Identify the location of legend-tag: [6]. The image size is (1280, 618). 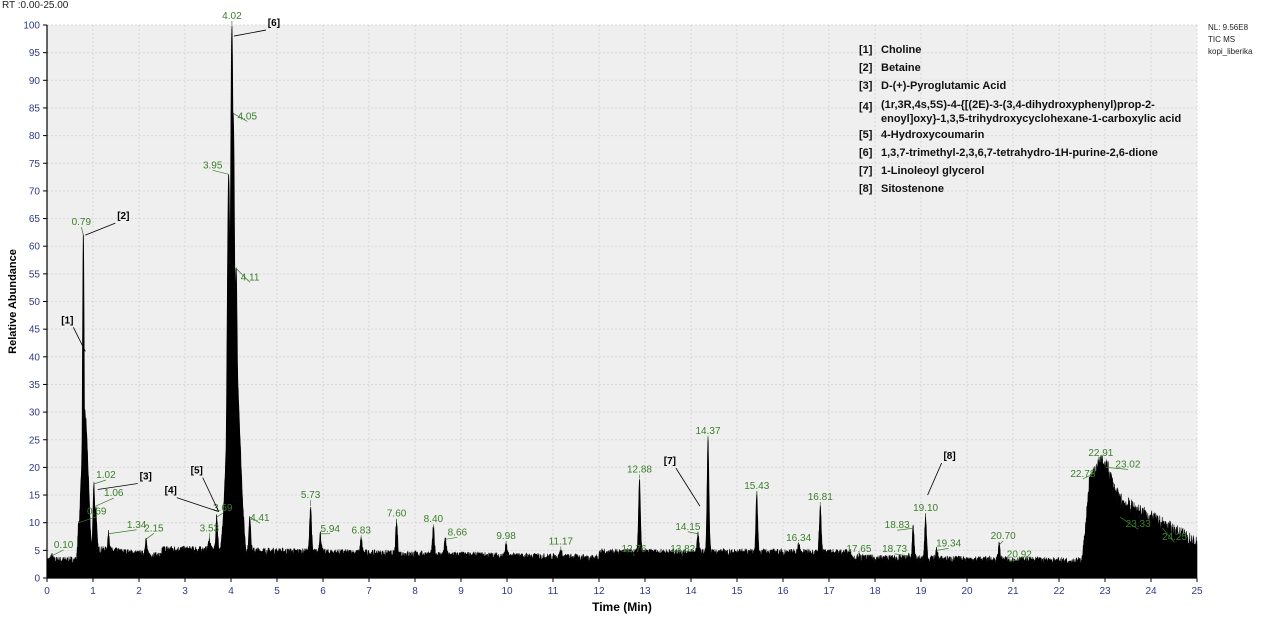
(866, 153).